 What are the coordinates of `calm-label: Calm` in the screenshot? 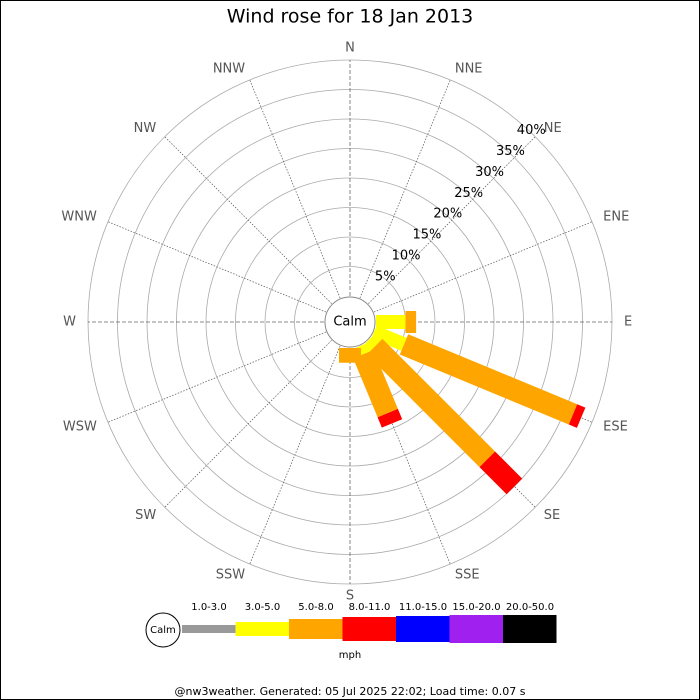 It's located at (349, 322).